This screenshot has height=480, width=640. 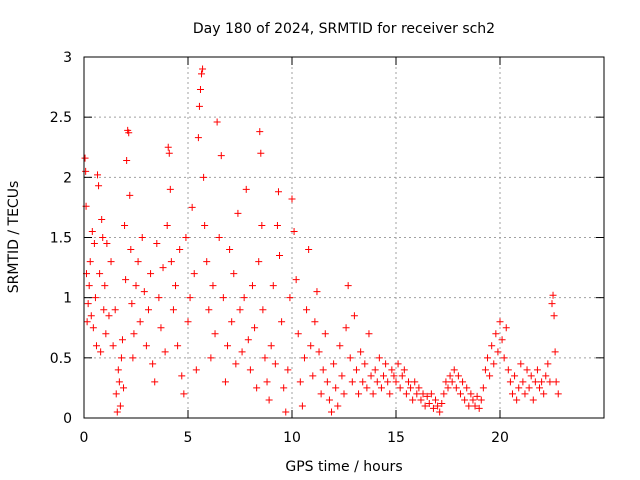 What do you see at coordinates (343, 467) in the screenshot?
I see `x-axis-label: GPS time / hours` at bounding box center [343, 467].